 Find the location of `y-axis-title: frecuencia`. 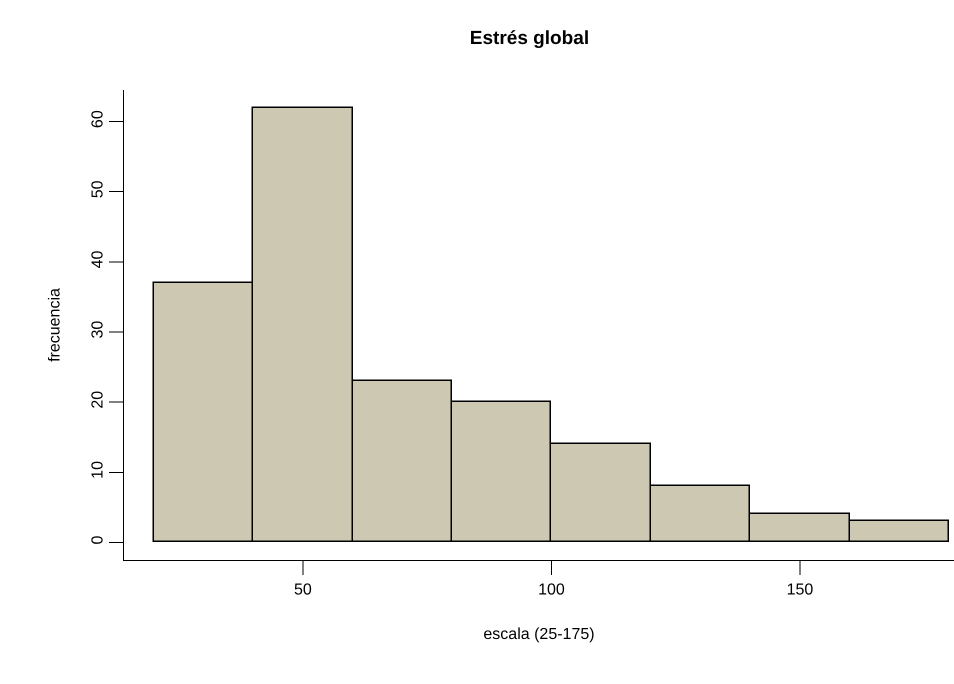

y-axis-title: frecuencia is located at coordinates (55, 325).